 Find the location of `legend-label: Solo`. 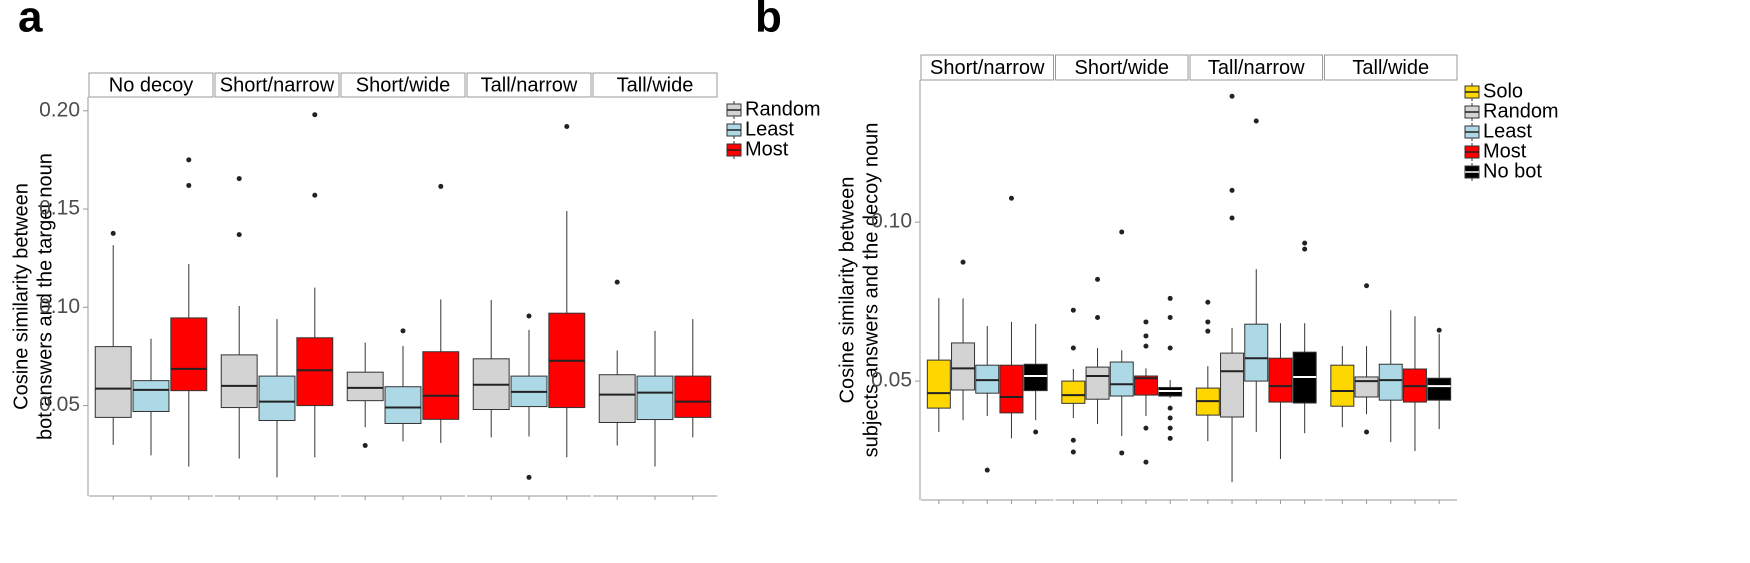

legend-label: Solo is located at coordinates (1503, 91).